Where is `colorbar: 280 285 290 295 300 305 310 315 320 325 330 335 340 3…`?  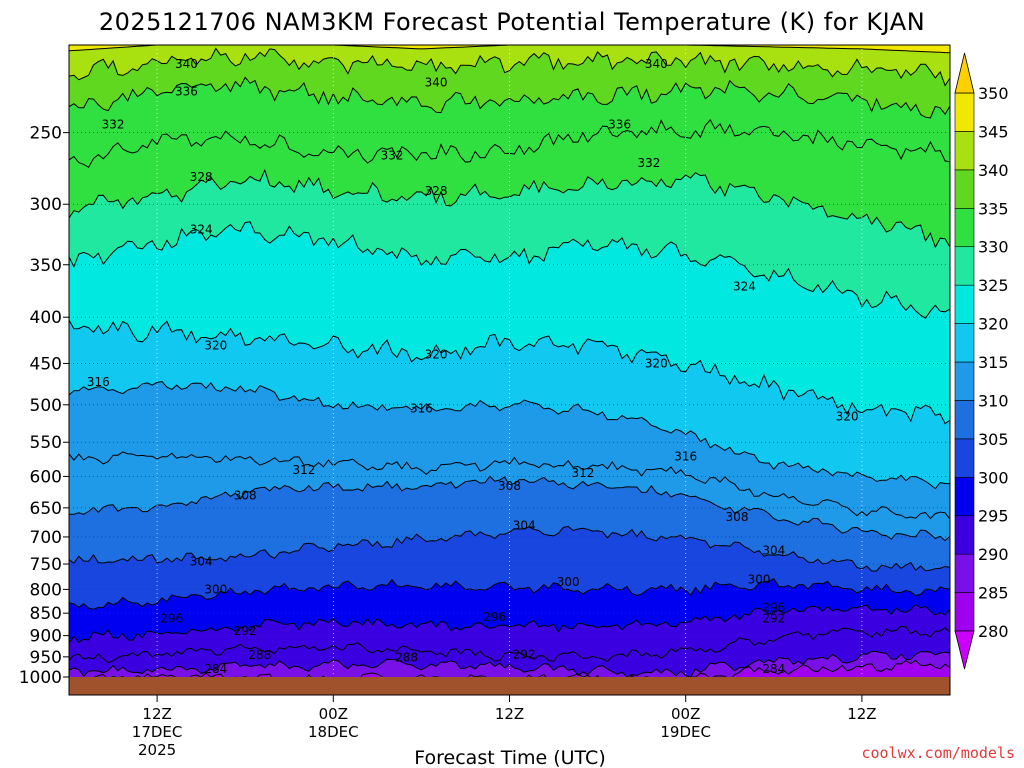
colorbar: 280 285 290 295 300 305 310 315 320 325 330 335 340 3… is located at coordinates (981, 361).